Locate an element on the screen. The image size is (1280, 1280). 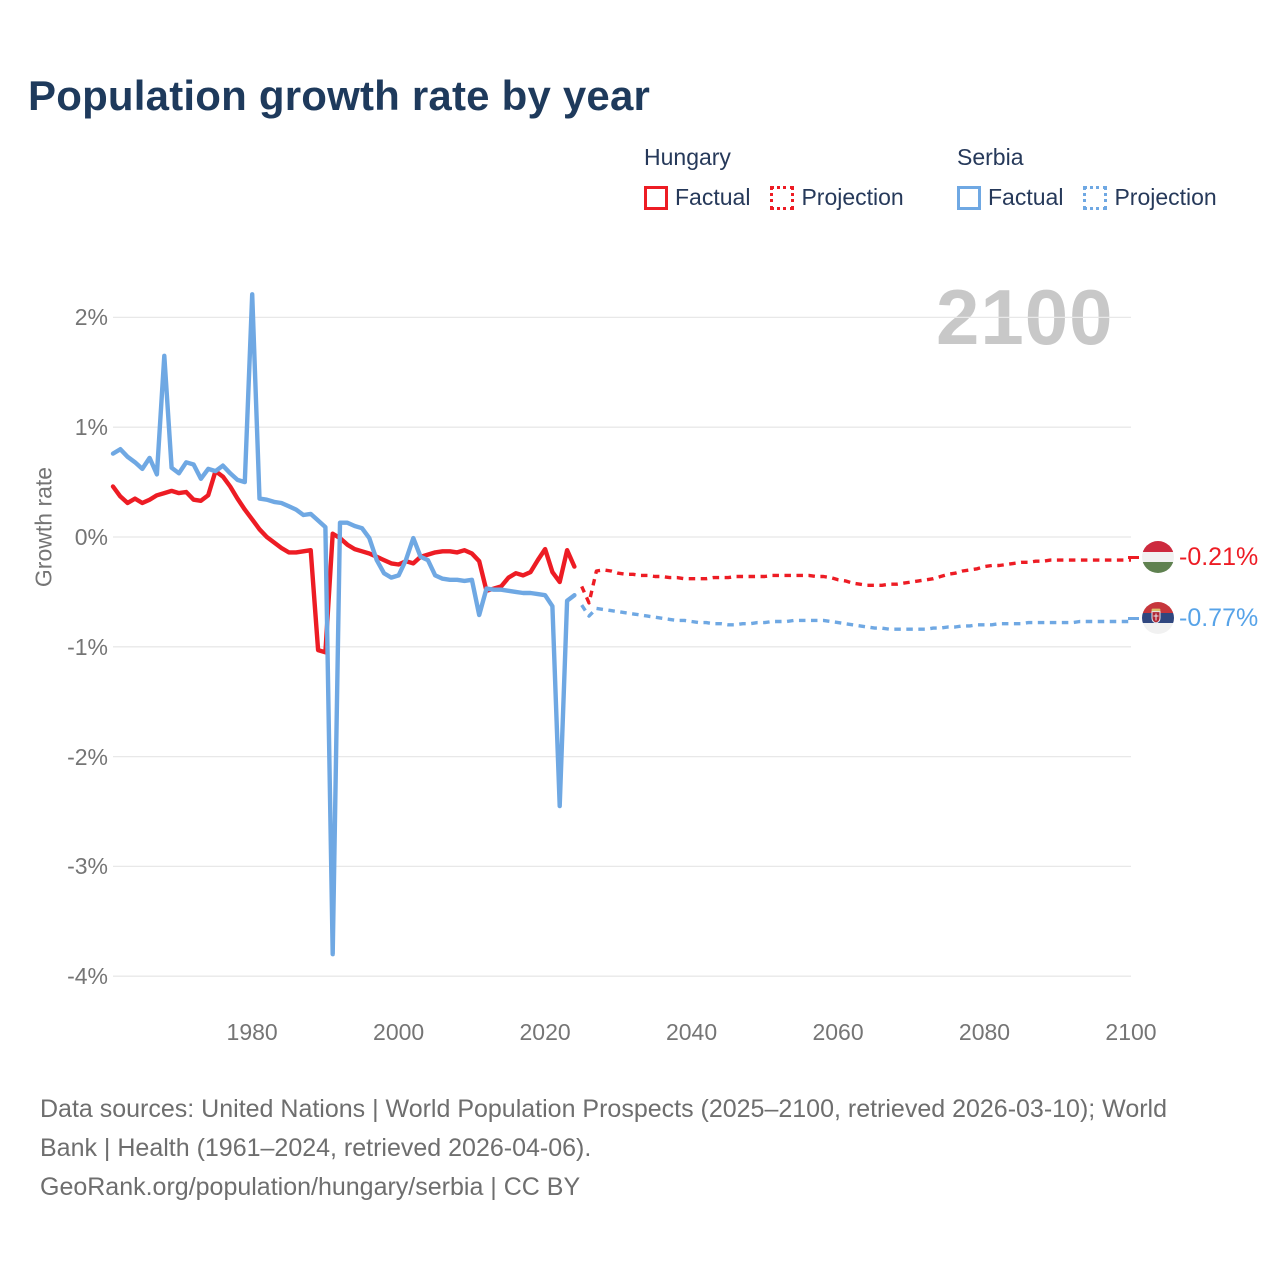
serbia-end-value: -0.77% is located at coordinates (1219, 617).